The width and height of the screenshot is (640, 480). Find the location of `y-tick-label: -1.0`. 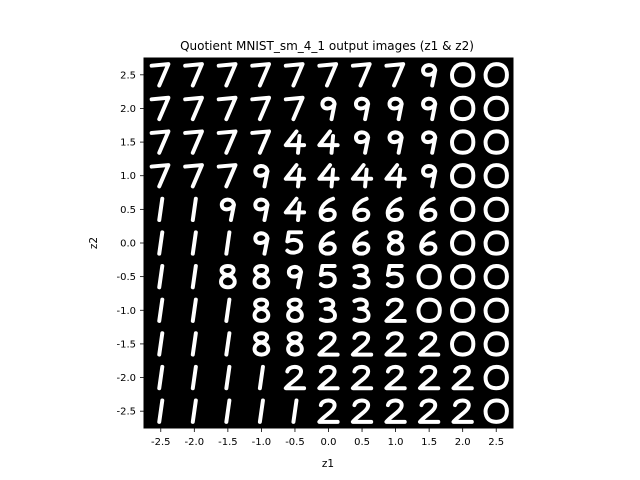

y-tick-label: -1.0 is located at coordinates (126, 311).